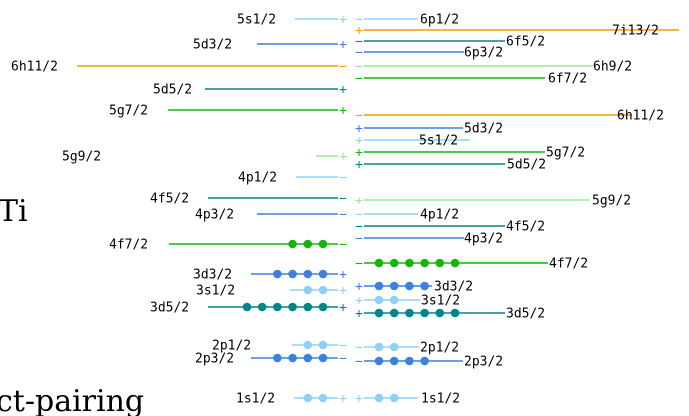 The height and width of the screenshot is (416, 689). Describe the element at coordinates (228, 111) in the screenshot. I see `level-left-5g7/2: +5g7/2` at that location.